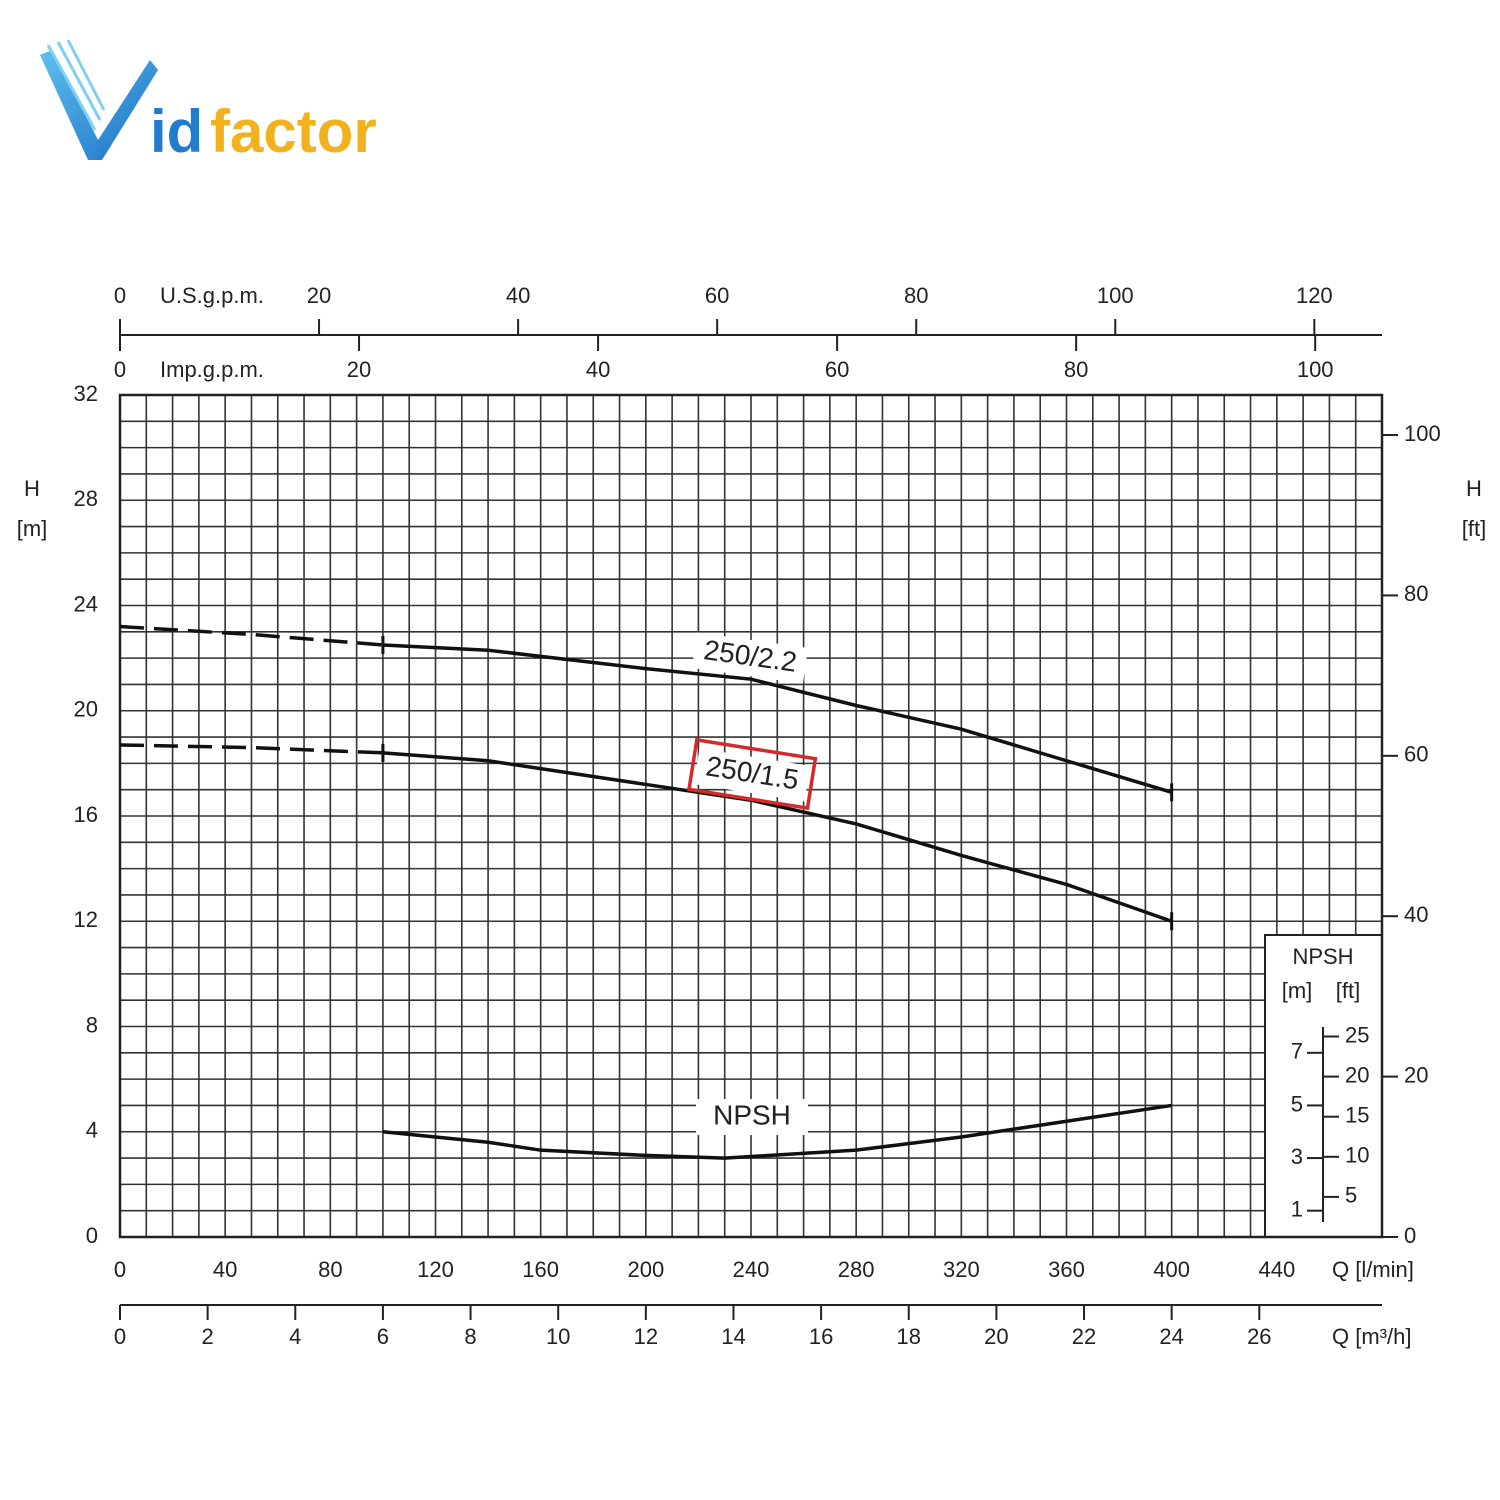 The height and width of the screenshot is (1500, 1500). I want to click on y-tick-label: 12, so click(86, 919).